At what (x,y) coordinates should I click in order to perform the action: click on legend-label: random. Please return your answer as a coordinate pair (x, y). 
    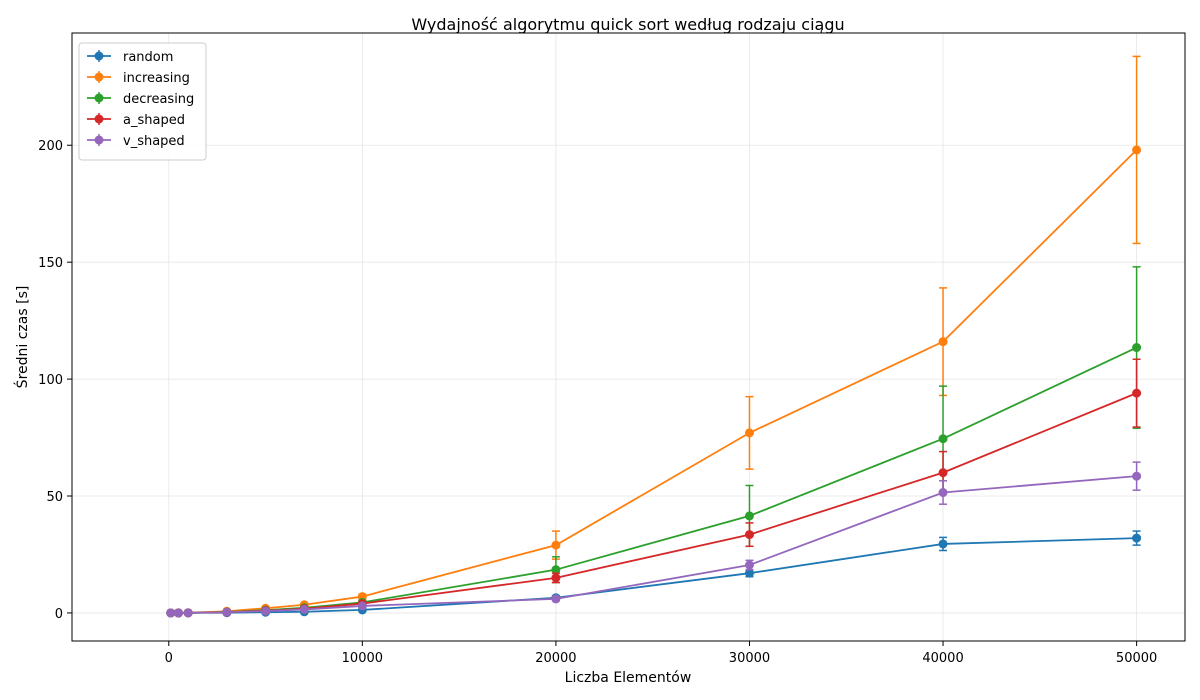
    Looking at the image, I should click on (148, 57).